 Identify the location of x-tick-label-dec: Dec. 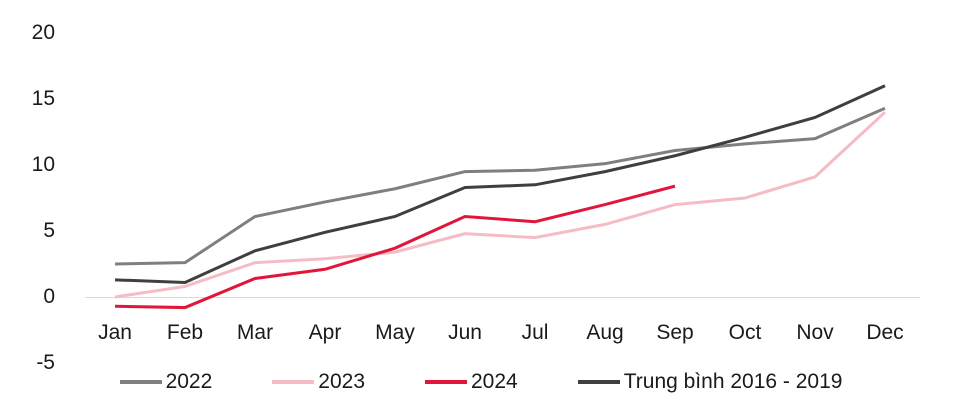
(885, 332).